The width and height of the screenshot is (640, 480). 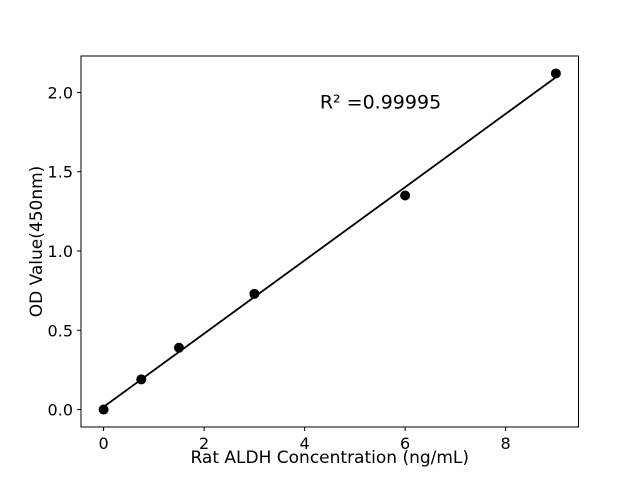 What do you see at coordinates (506, 443) in the screenshot?
I see `x-tick-label: 8` at bounding box center [506, 443].